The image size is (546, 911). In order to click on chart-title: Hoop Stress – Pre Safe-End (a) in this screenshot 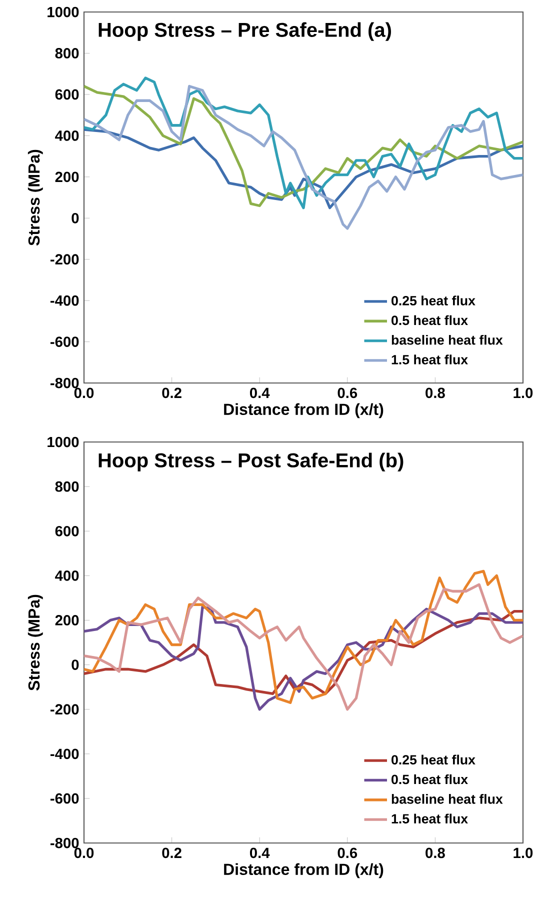, I will do `click(244, 31)`.